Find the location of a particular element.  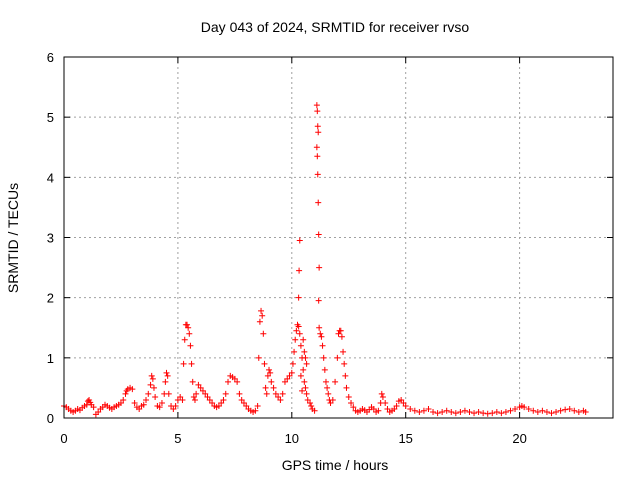

x-tick-label: 0 is located at coordinates (63, 438).